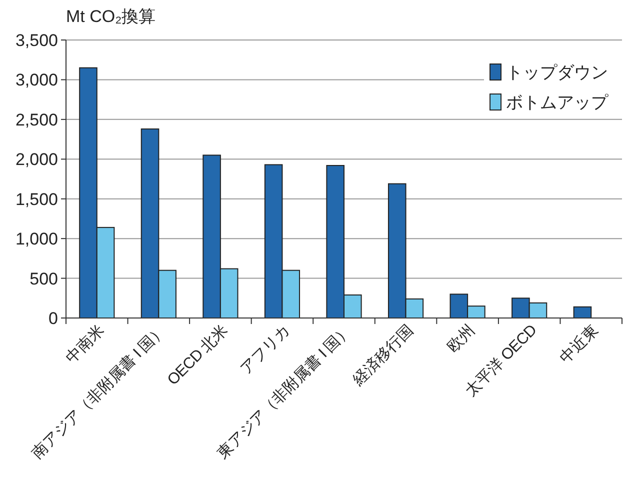 The image size is (624, 491). Describe the element at coordinates (579, 343) in the screenshot. I see `x-tick-label: 中近東` at that location.